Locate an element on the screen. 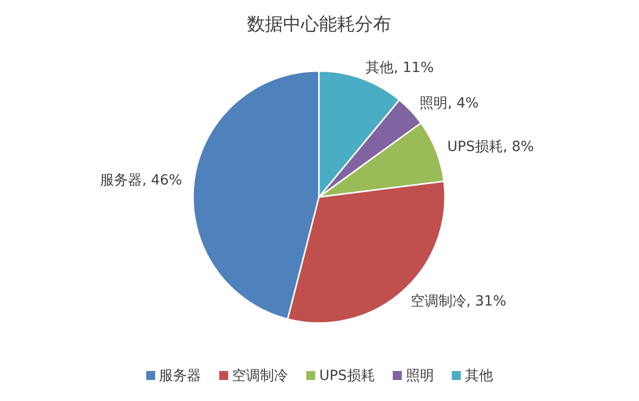 This screenshot has width=639, height=401. data-label: 其他, 11% is located at coordinates (400, 68).